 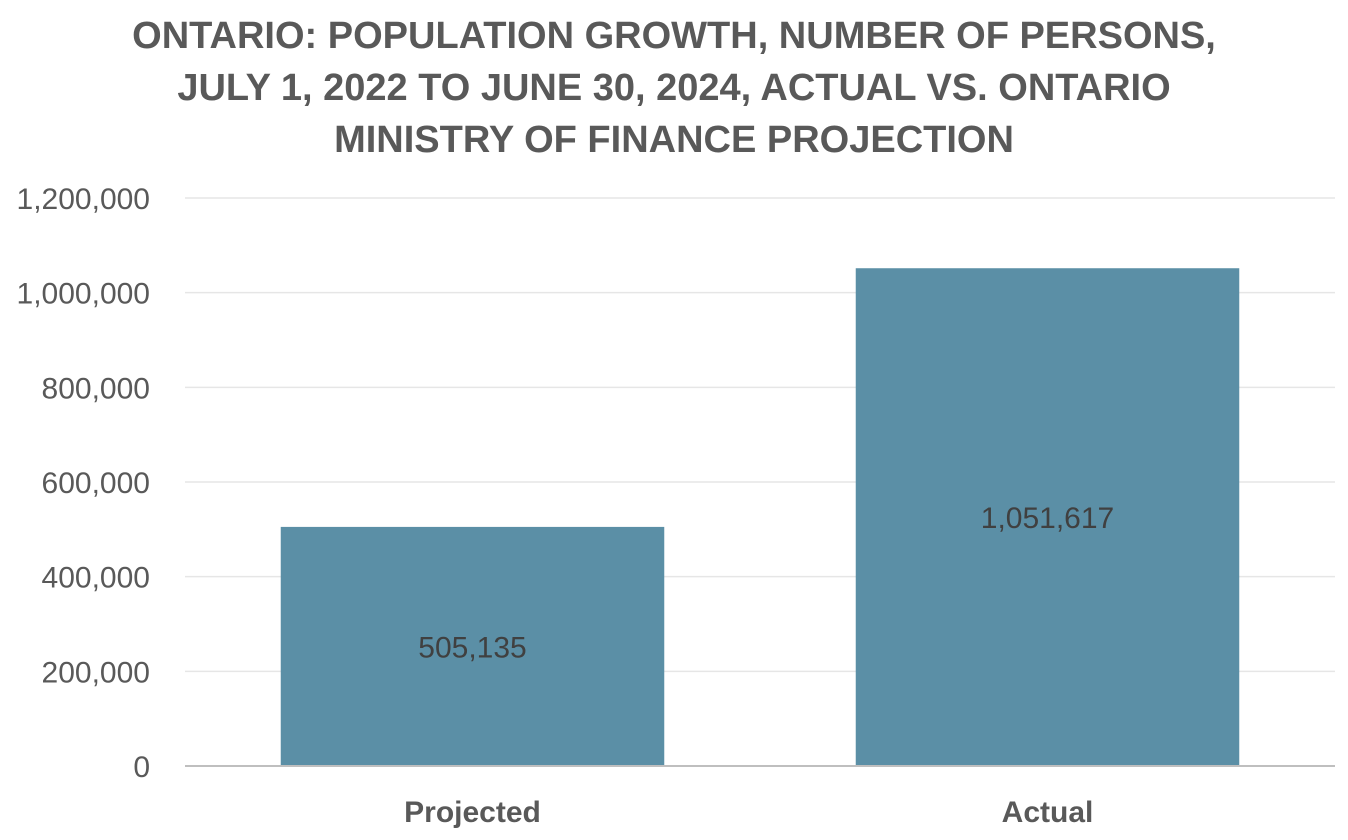 I want to click on x-axis-category-labels: Projected Actual, so click(x=748, y=812).